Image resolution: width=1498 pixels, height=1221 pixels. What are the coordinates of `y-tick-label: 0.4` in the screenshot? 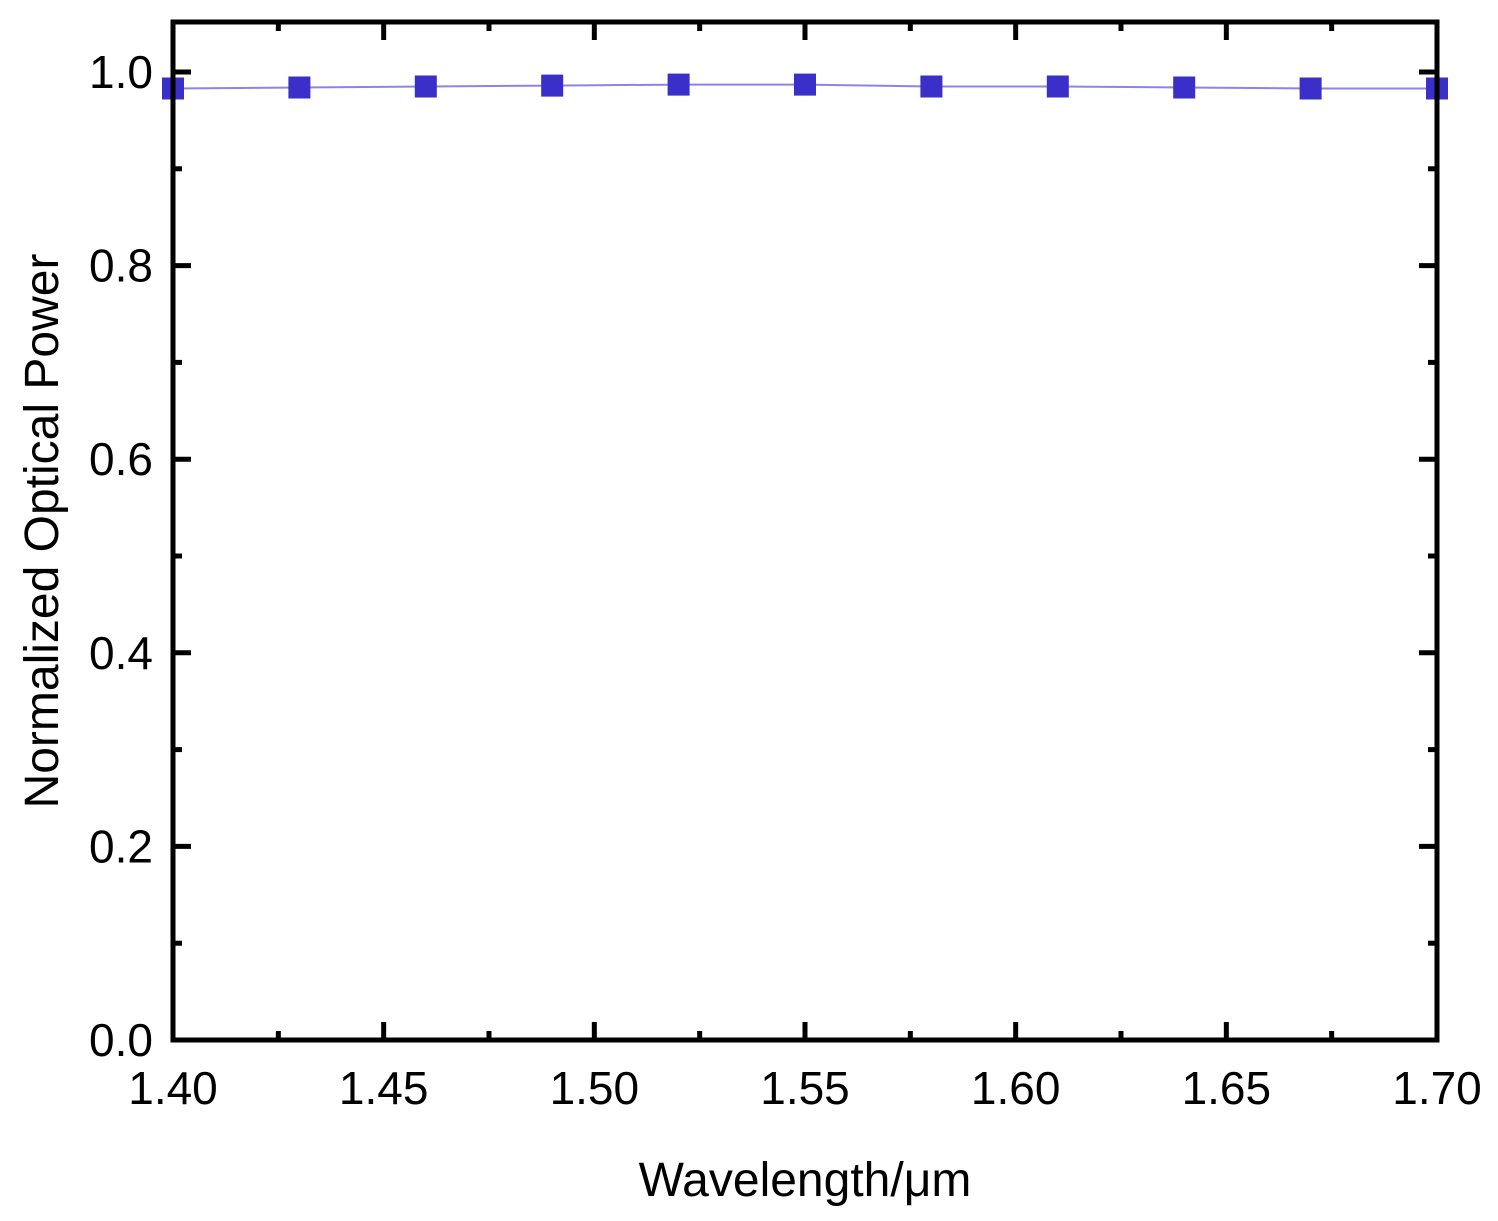 It's located at (121, 653).